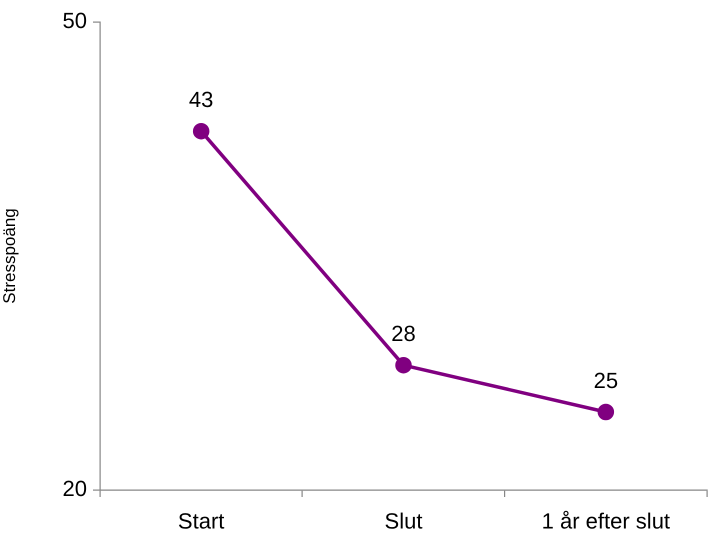 This screenshot has width=717, height=547. I want to click on x-tick-label: Start, so click(201, 521).